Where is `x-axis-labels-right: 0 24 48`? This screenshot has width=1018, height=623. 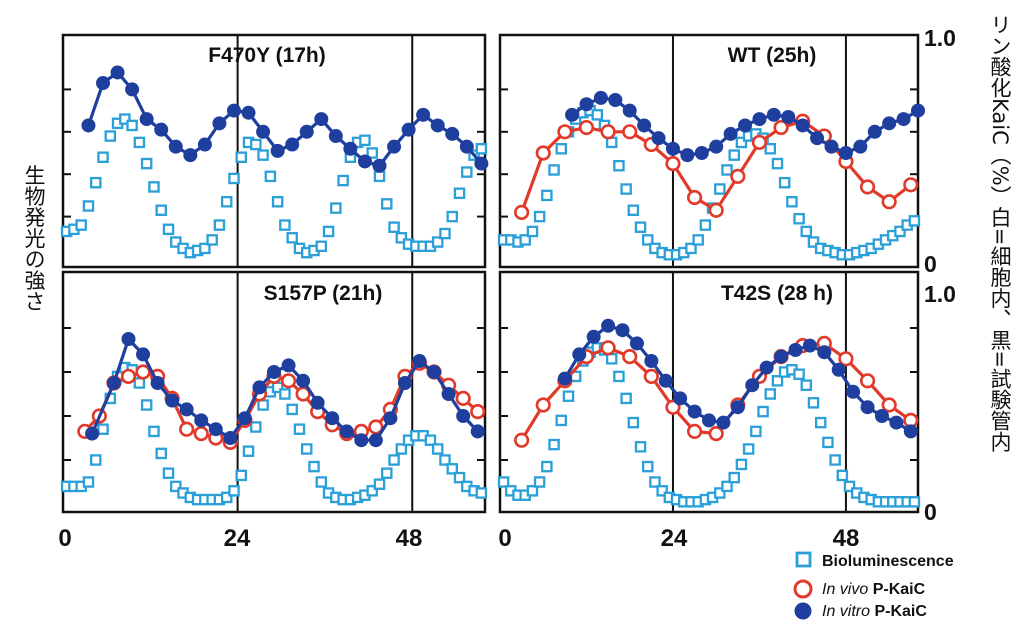 x-axis-labels-right: 0 24 48 is located at coordinates (678, 538).